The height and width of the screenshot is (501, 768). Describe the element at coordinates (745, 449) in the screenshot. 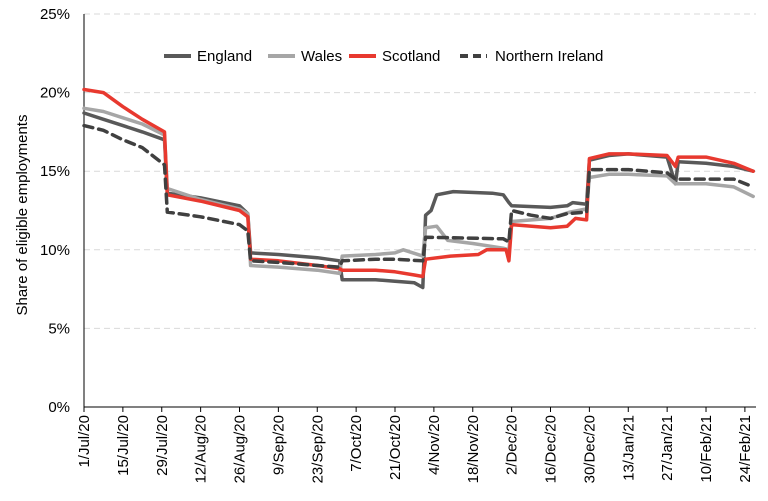

I see `x-tick-label: 24/Feb/21` at that location.